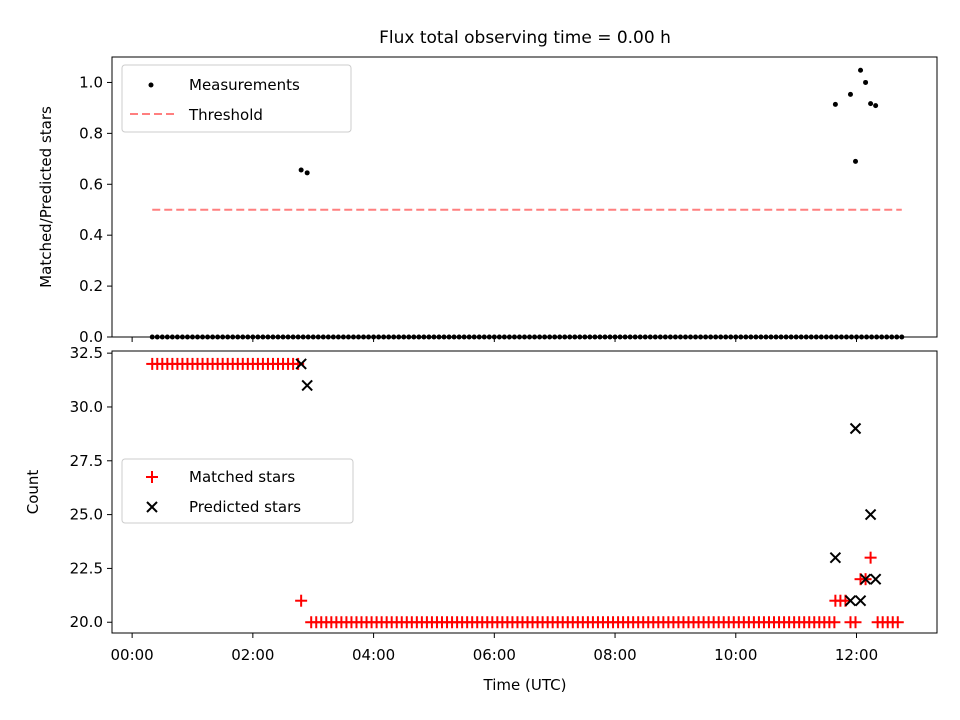 The image size is (960, 720). I want to click on legend-predicted-label: Predicted stars, so click(245, 507).